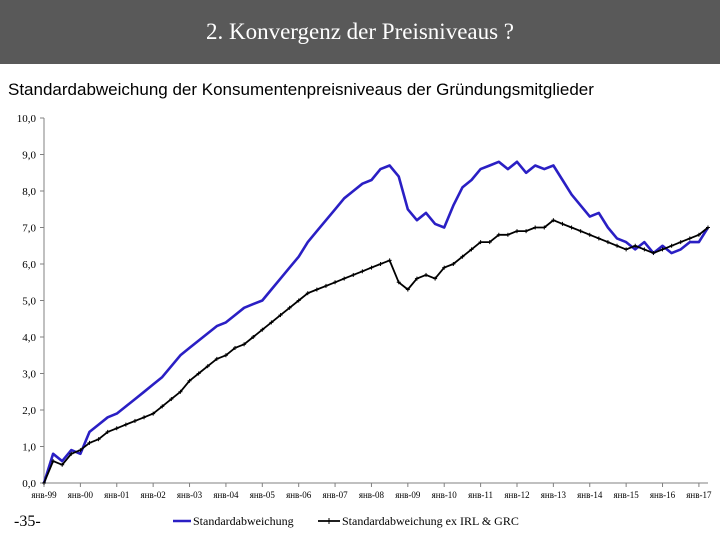 The height and width of the screenshot is (540, 720). Describe the element at coordinates (408, 495) in the screenshot. I see `x-tick-label: янв-09` at that location.